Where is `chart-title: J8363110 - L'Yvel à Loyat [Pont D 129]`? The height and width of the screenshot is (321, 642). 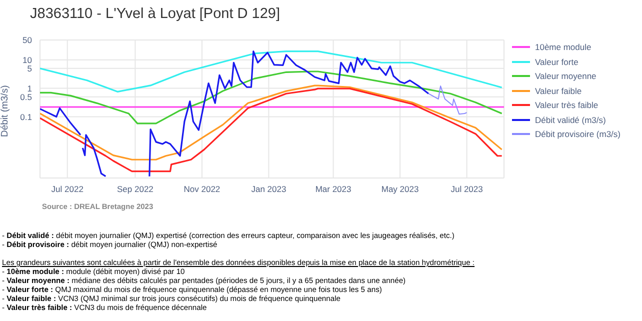 chart-title: J8363110 - L'Yvel à Loyat [Pont D 129] is located at coordinates (155, 14).